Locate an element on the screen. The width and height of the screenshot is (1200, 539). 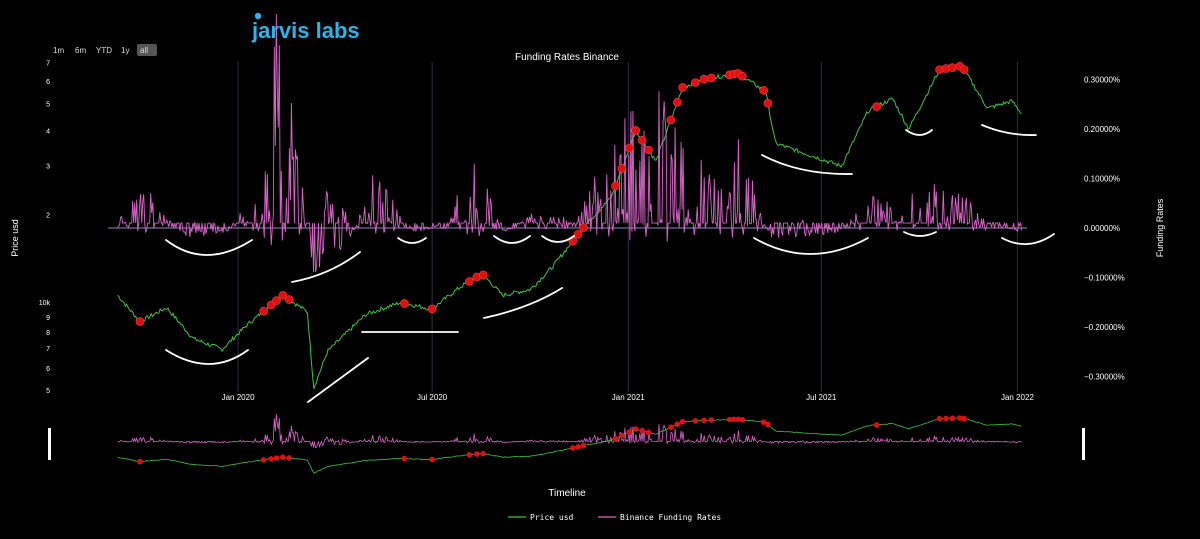
y-right-tick-label: −0.30000% is located at coordinates (1104, 377).